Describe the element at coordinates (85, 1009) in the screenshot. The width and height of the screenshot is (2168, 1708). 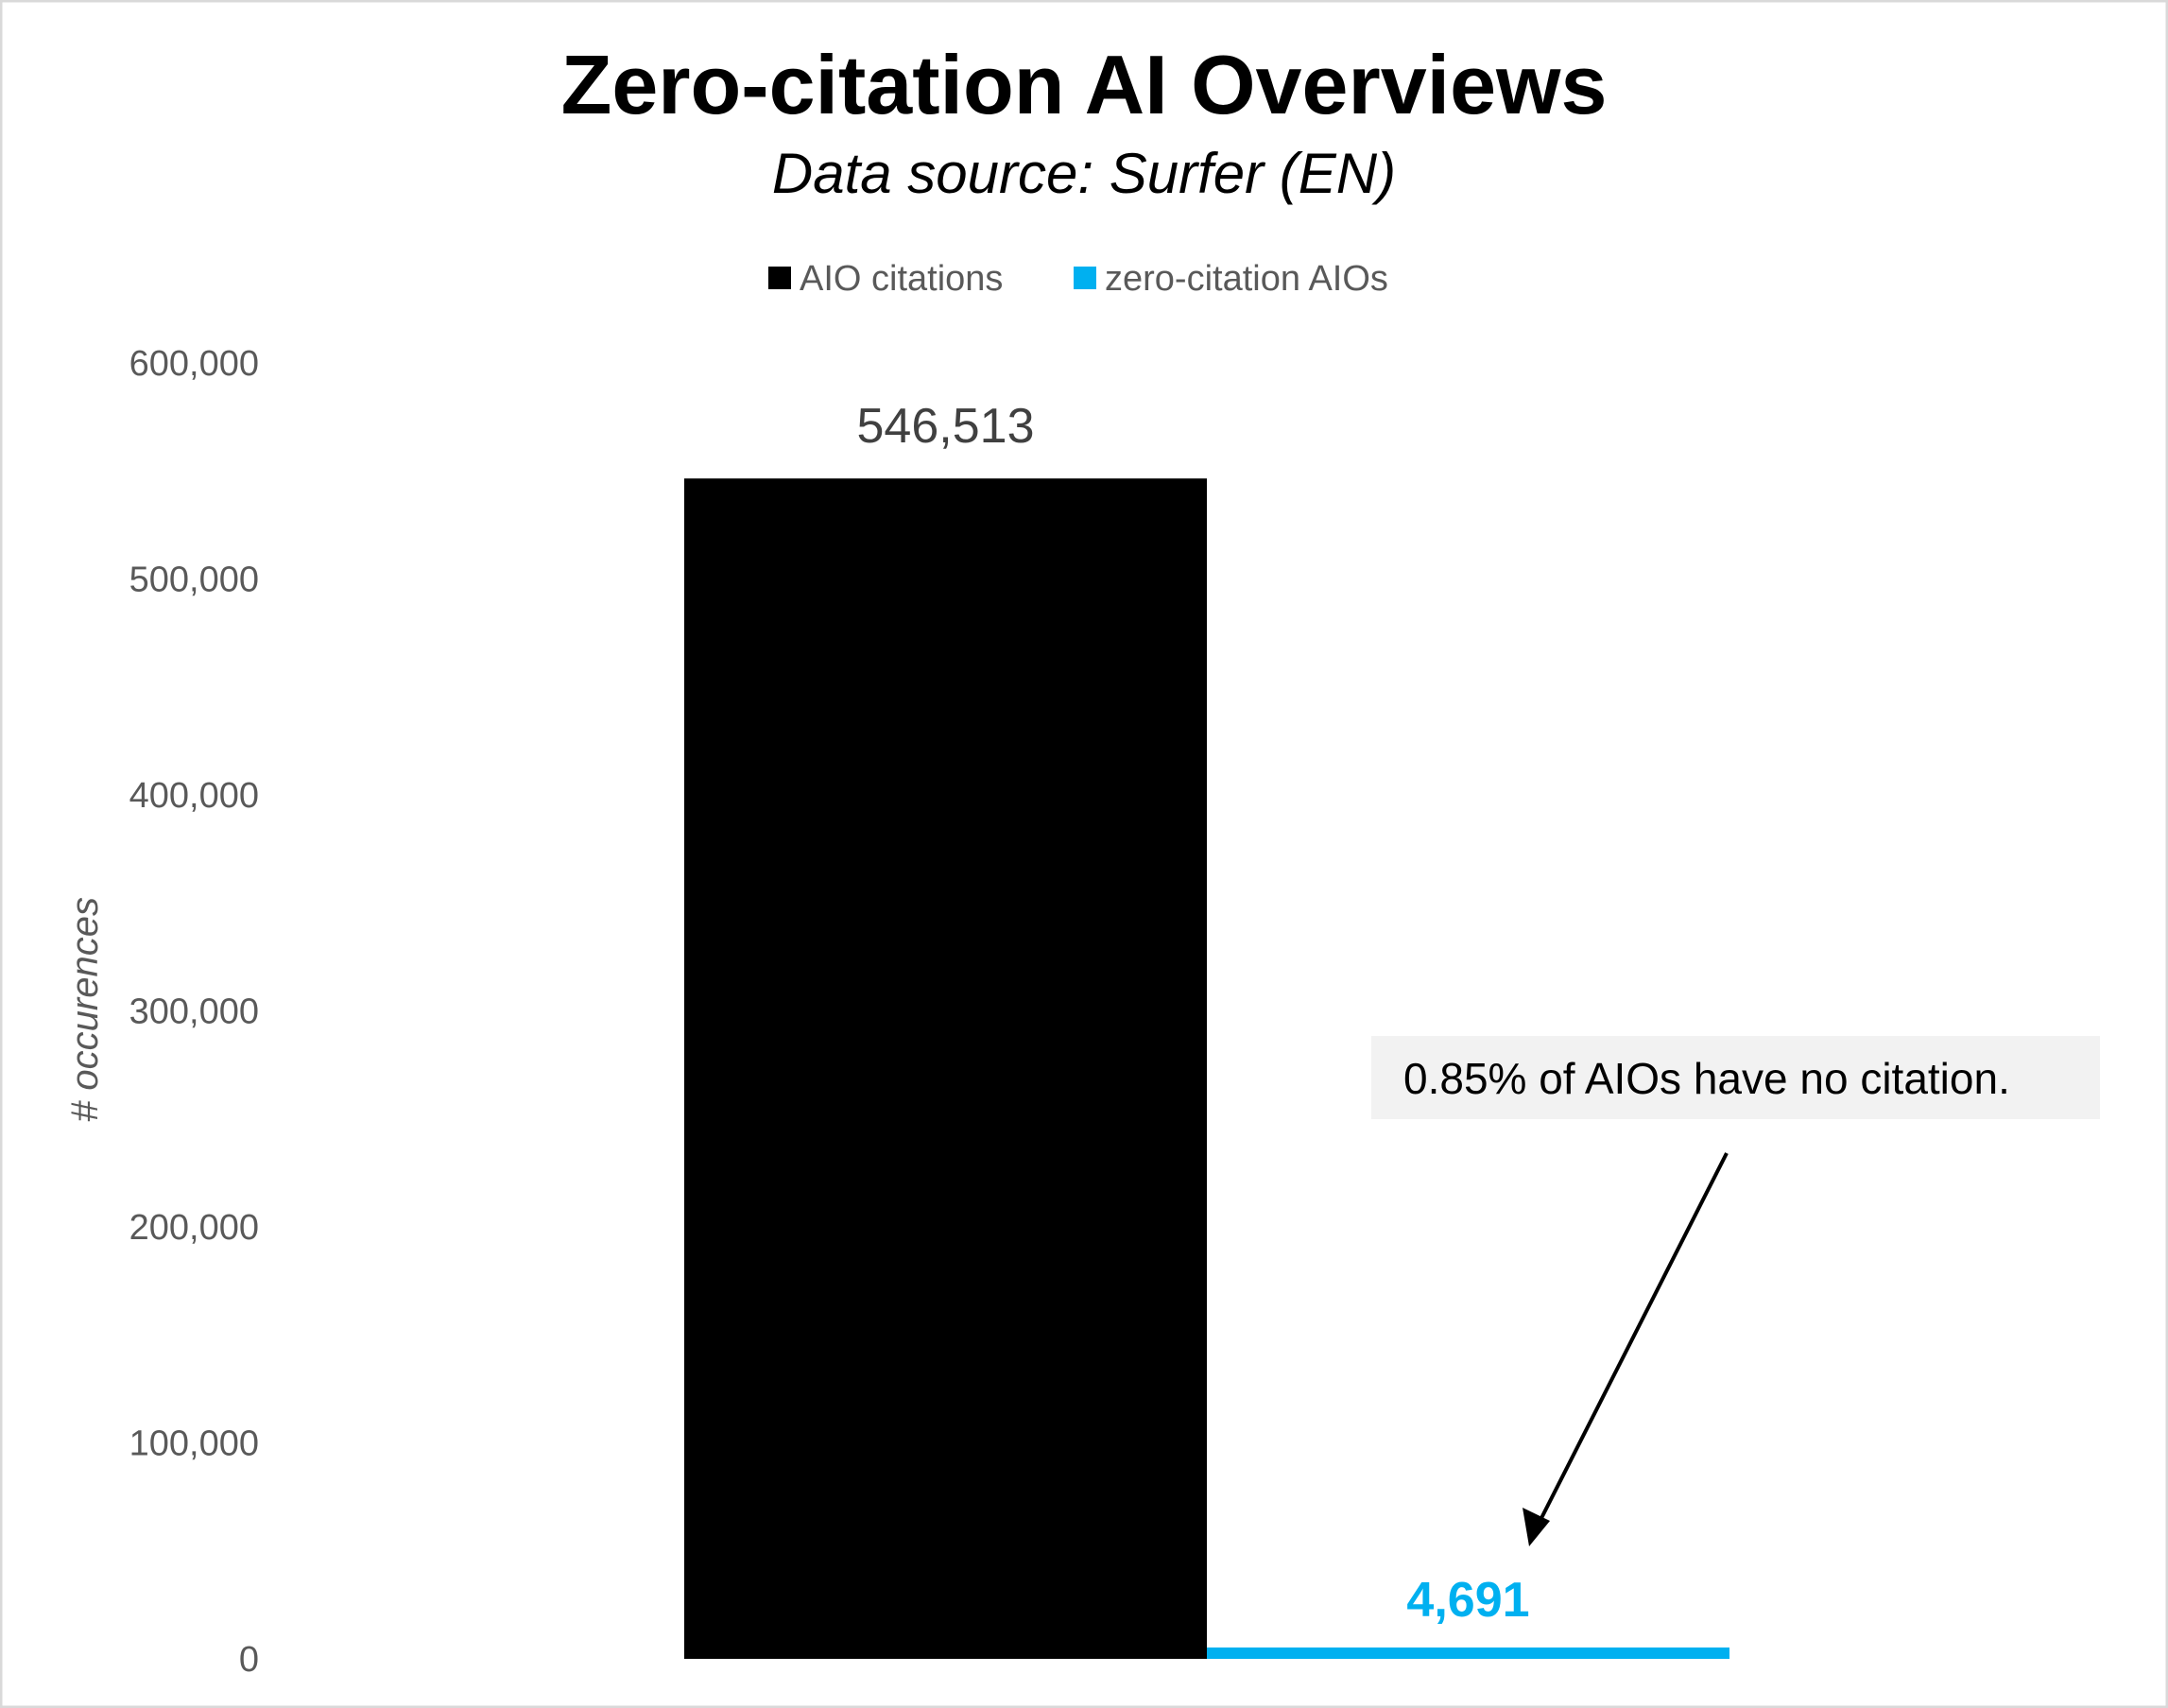
I see `y-axis-label: # occurences` at that location.